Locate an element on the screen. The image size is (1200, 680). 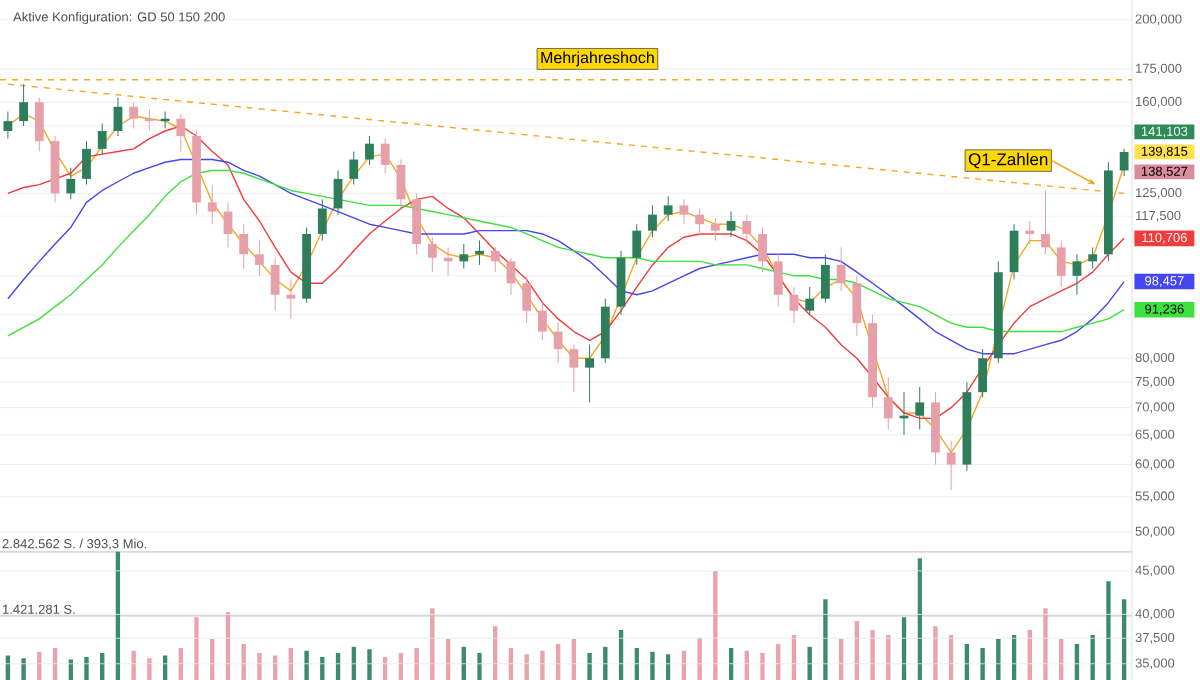
annotation: Q1-Zahlen is located at coordinates (1008, 160).